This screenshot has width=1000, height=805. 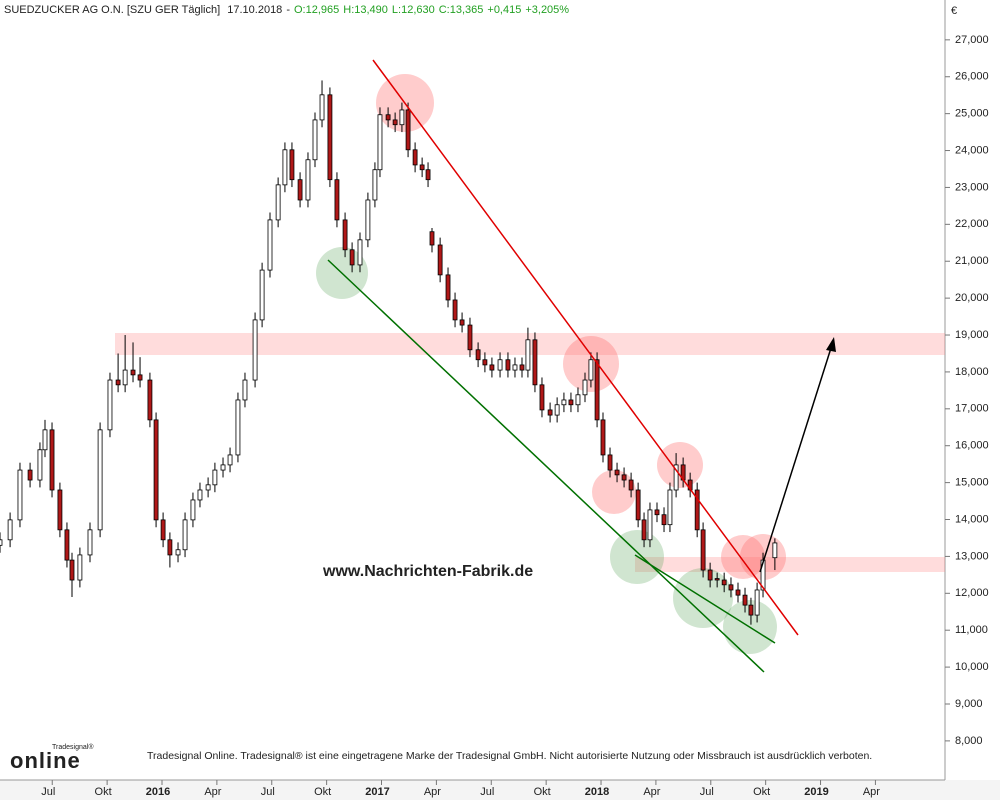 I want to click on quote-value: +0,415, so click(x=504, y=10).